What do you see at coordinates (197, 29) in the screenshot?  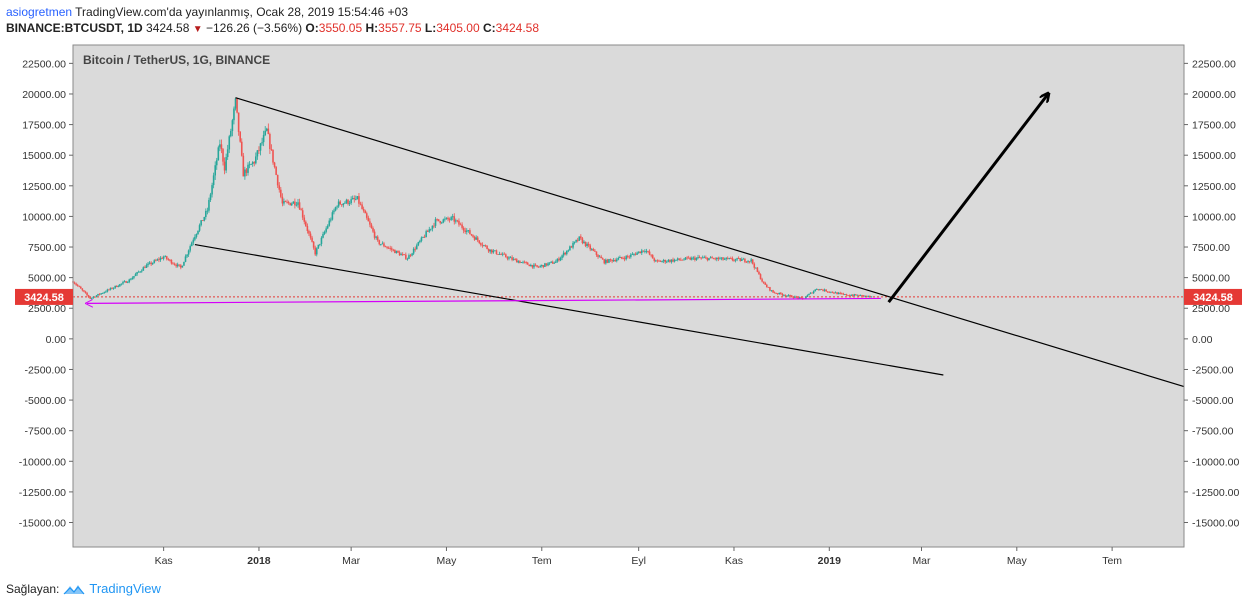 I see `down-triangle-icon: ▼` at bounding box center [197, 29].